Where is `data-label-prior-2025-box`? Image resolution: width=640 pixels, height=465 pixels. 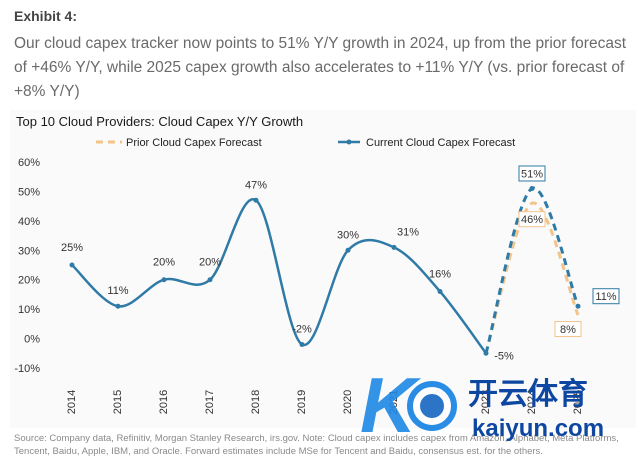 data-label-prior-2025-box is located at coordinates (568, 329).